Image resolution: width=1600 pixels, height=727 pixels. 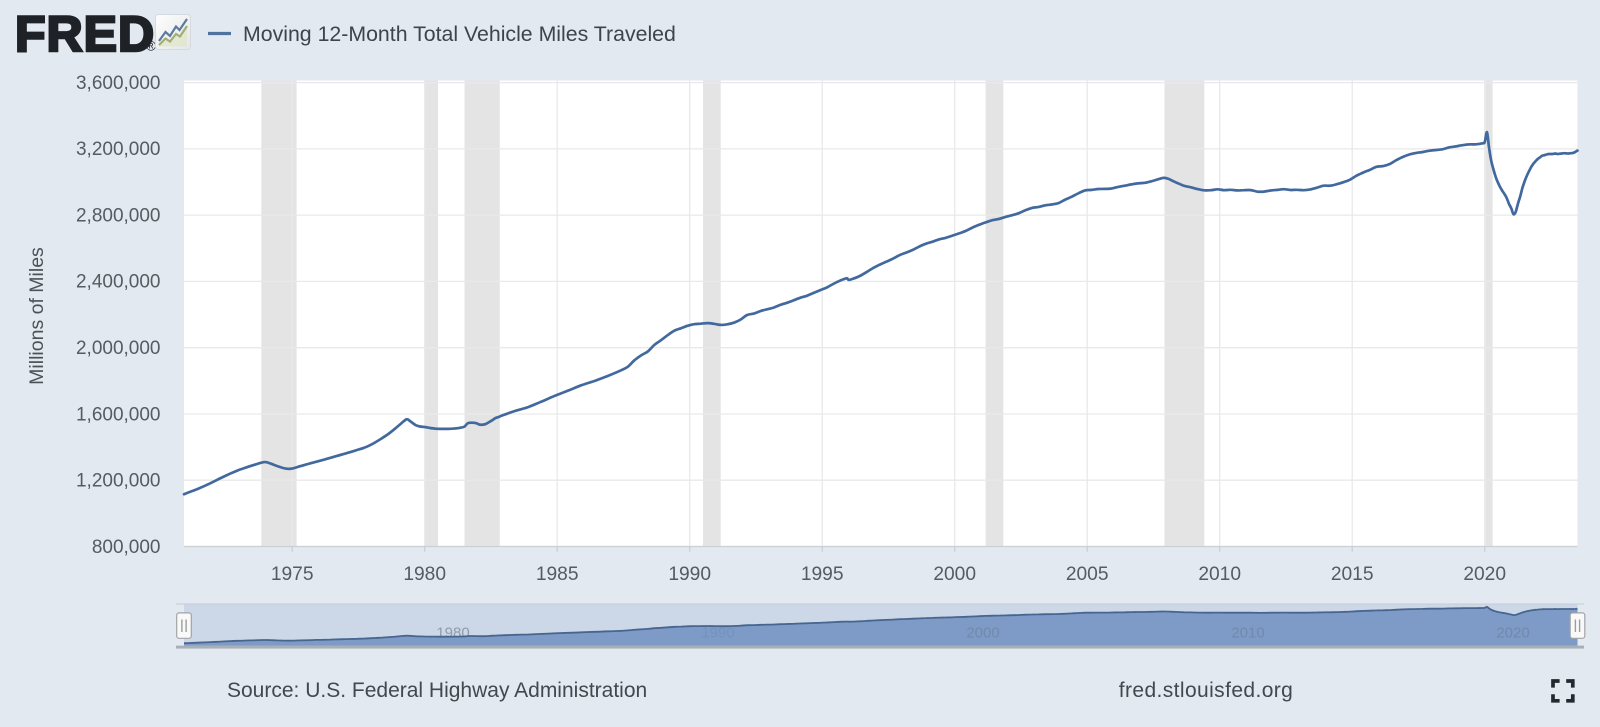 What do you see at coordinates (557, 574) in the screenshot?
I see `svg-text: 1985` at bounding box center [557, 574].